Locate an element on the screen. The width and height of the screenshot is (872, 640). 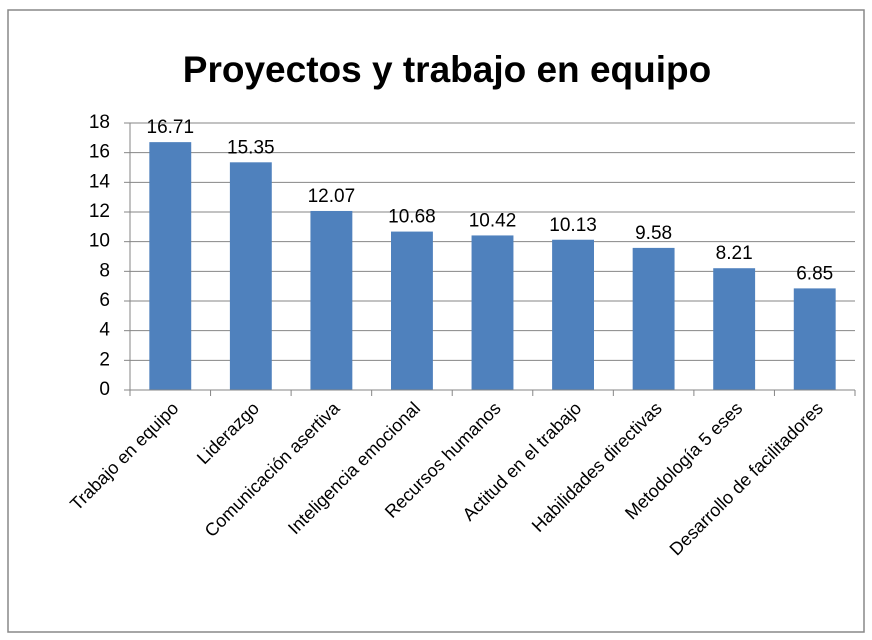
y-tick-label: 18 is located at coordinates (99, 122).